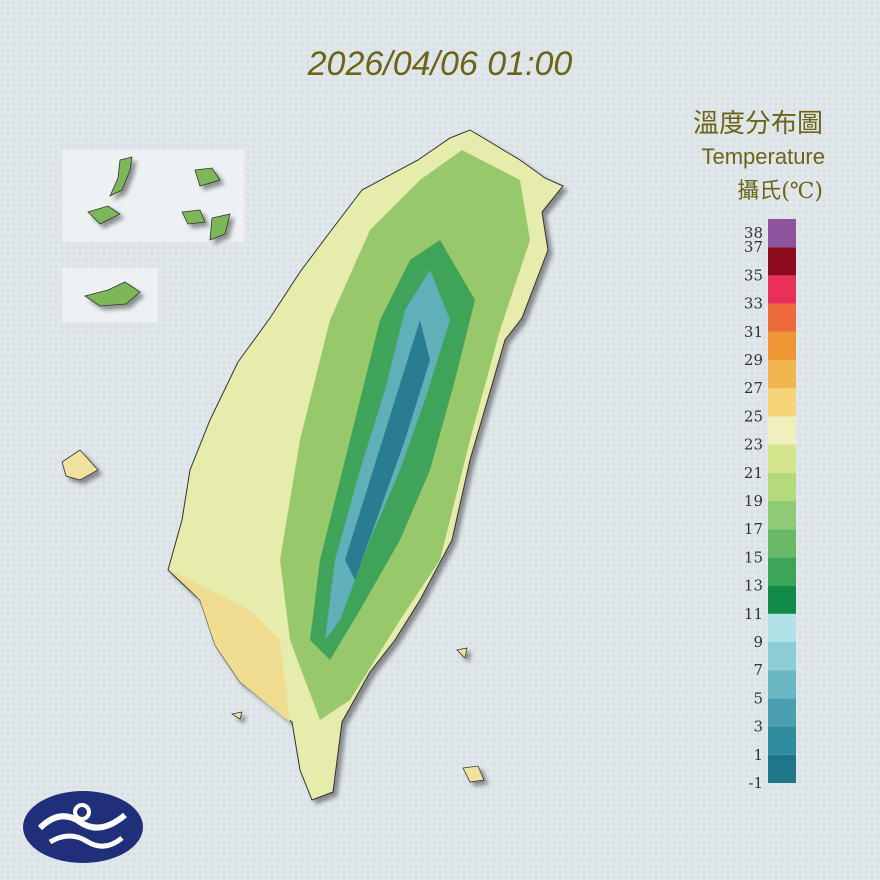 Image resolution: width=880 pixels, height=880 pixels. What do you see at coordinates (758, 755) in the screenshot?
I see `tick-label: 1` at bounding box center [758, 755].